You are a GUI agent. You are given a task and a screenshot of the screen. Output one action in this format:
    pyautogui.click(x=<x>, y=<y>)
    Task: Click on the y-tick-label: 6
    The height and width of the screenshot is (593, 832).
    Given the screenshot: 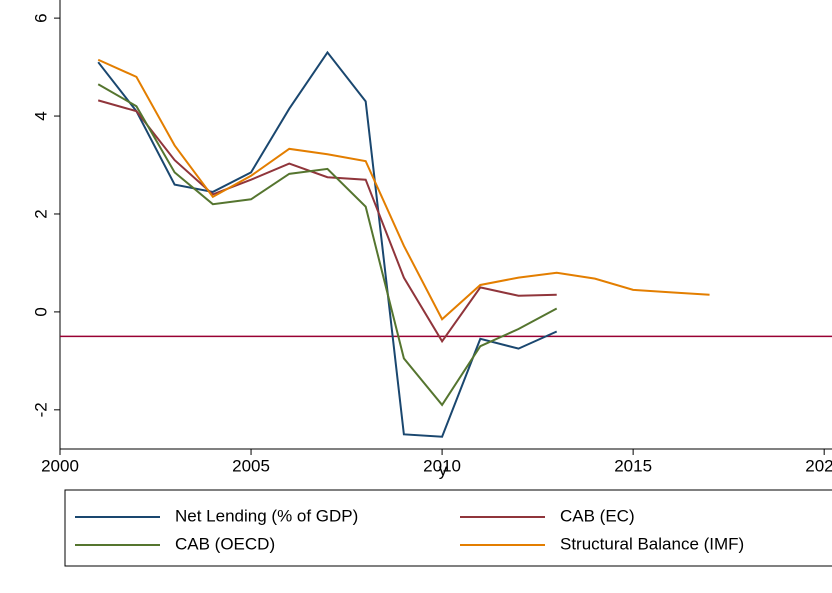 What is the action you would take?
    pyautogui.click(x=40, y=17)
    